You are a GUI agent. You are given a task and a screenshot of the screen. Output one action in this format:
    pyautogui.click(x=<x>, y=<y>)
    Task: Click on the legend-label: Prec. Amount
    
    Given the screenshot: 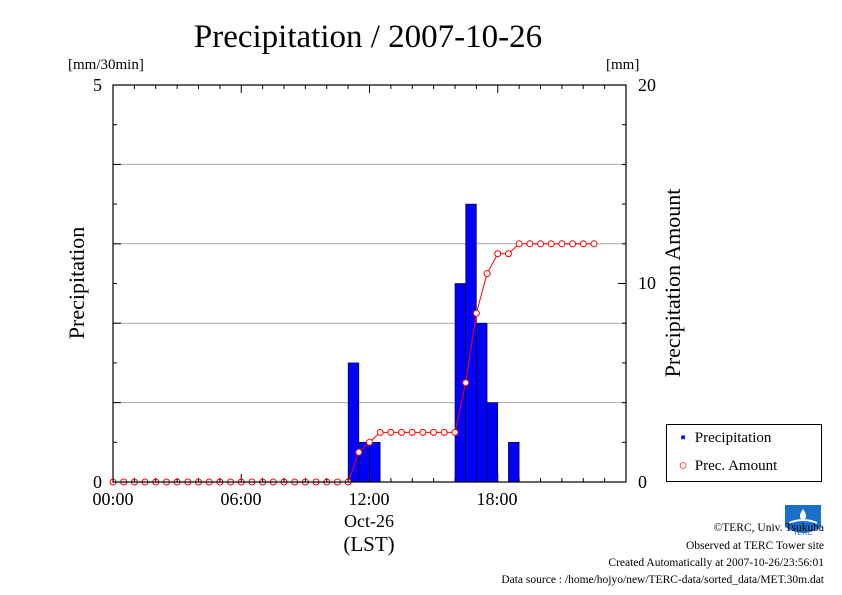 What is the action you would take?
    pyautogui.click(x=736, y=466)
    